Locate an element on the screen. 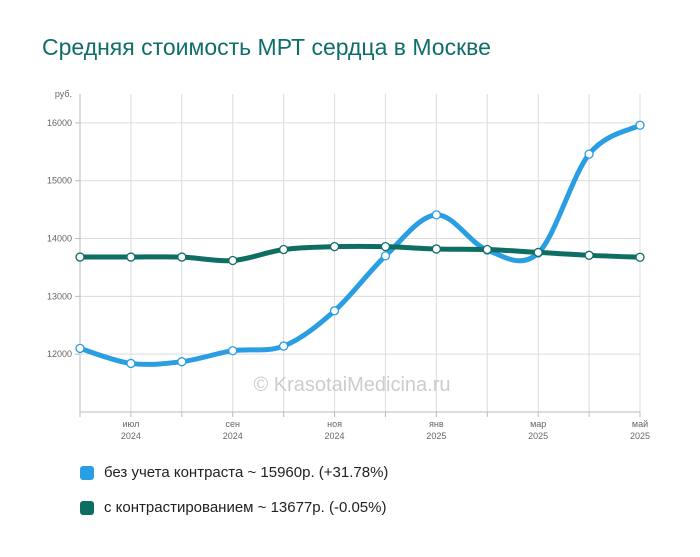 The height and width of the screenshot is (557, 700). x-tick-label-month: ноя is located at coordinates (334, 424).